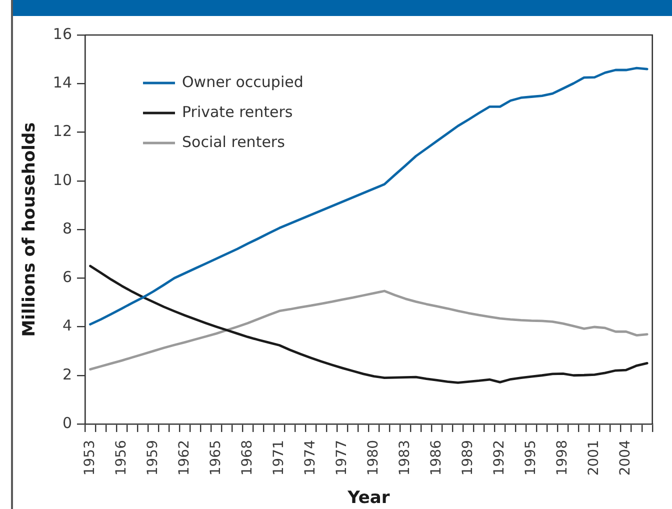  What do you see at coordinates (62, 131) in the screenshot?
I see `y-tick-label: 12` at bounding box center [62, 131].